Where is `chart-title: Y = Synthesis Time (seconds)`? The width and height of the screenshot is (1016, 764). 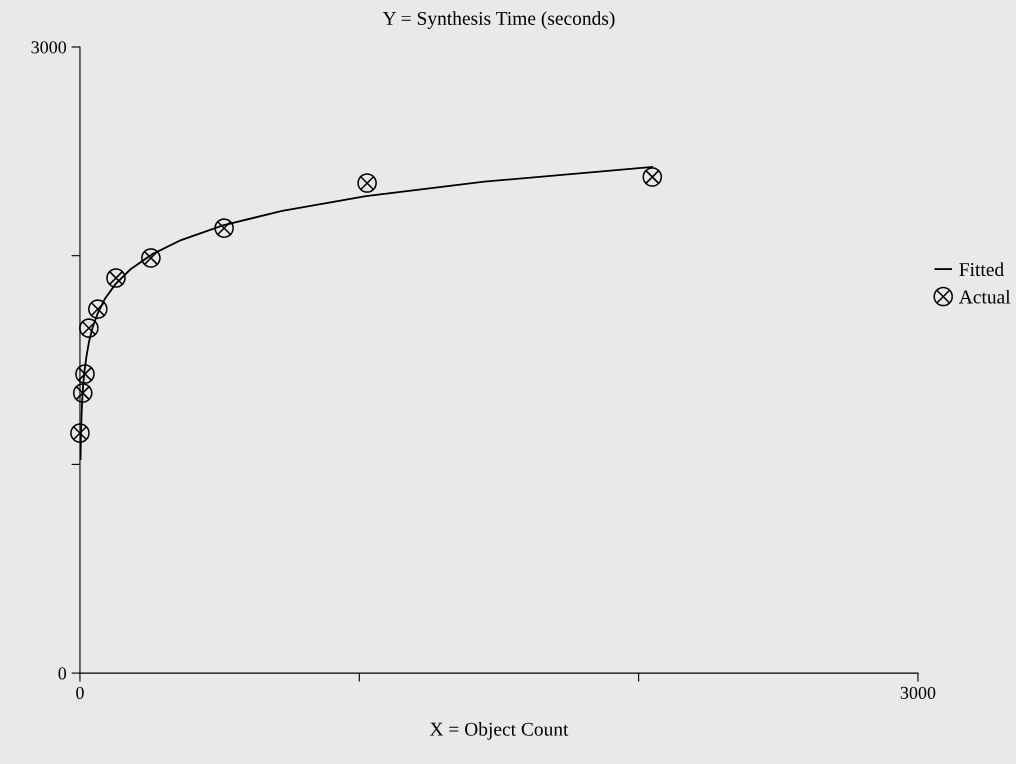 chart-title: Y = Synthesis Time (seconds) is located at coordinates (498, 20).